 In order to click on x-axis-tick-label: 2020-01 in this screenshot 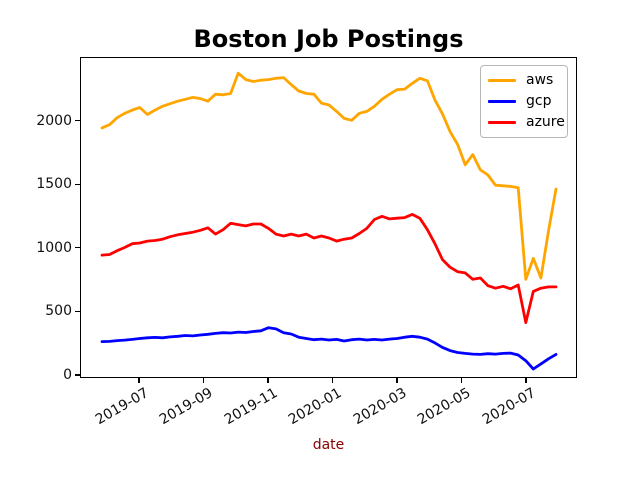, I will do `click(315, 407)`.